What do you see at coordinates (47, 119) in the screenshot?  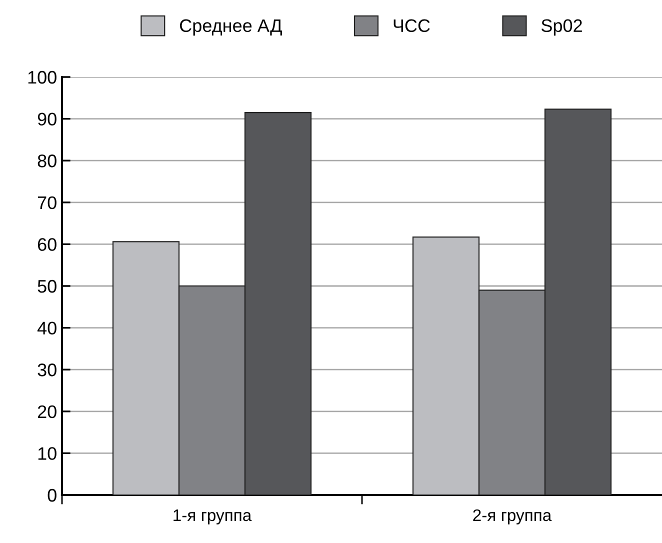 I see `y-tick-label: 90` at bounding box center [47, 119].